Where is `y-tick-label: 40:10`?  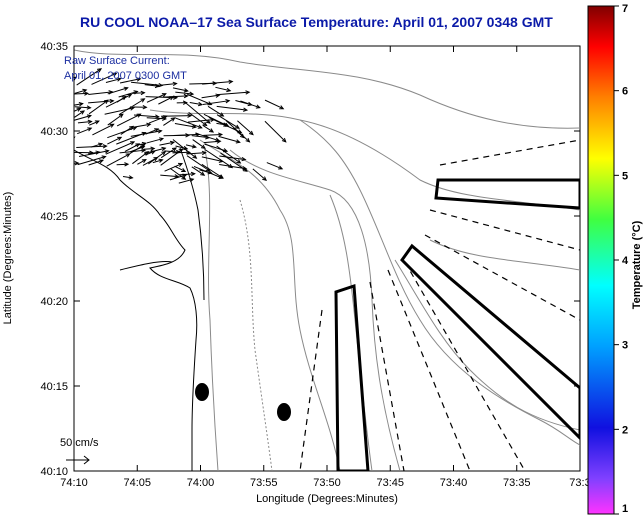 y-tick-label: 40:10 is located at coordinates (54, 472).